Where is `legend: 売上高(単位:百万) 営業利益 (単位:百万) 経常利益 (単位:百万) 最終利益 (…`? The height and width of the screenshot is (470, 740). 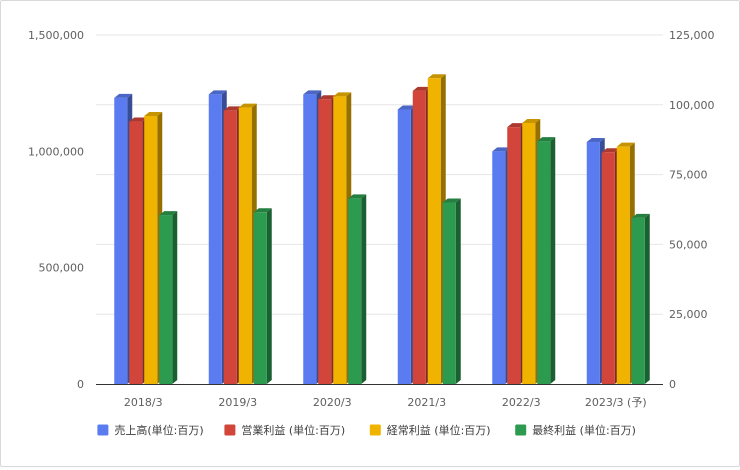 legend: 売上高(単位:百万) 営業利益 (単位:百万) 経常利益 (単位:百万) 最終利益 (… is located at coordinates (366, 430).